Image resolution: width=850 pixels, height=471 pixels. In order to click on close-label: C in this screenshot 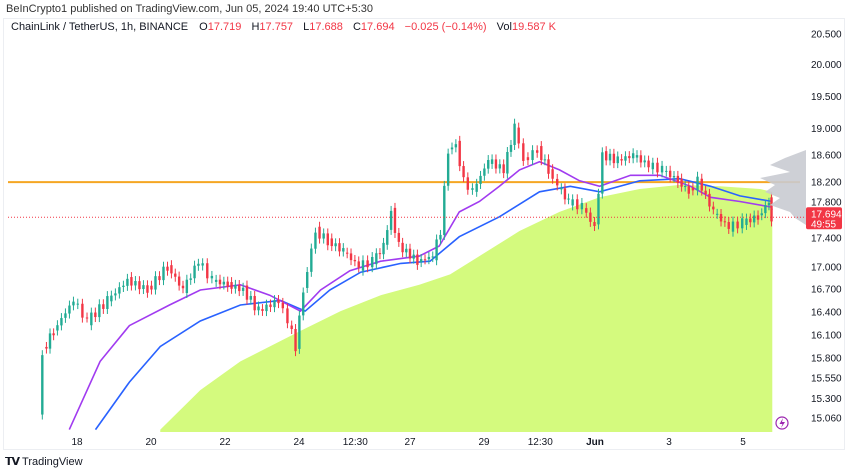, I will do `click(356, 27)`.